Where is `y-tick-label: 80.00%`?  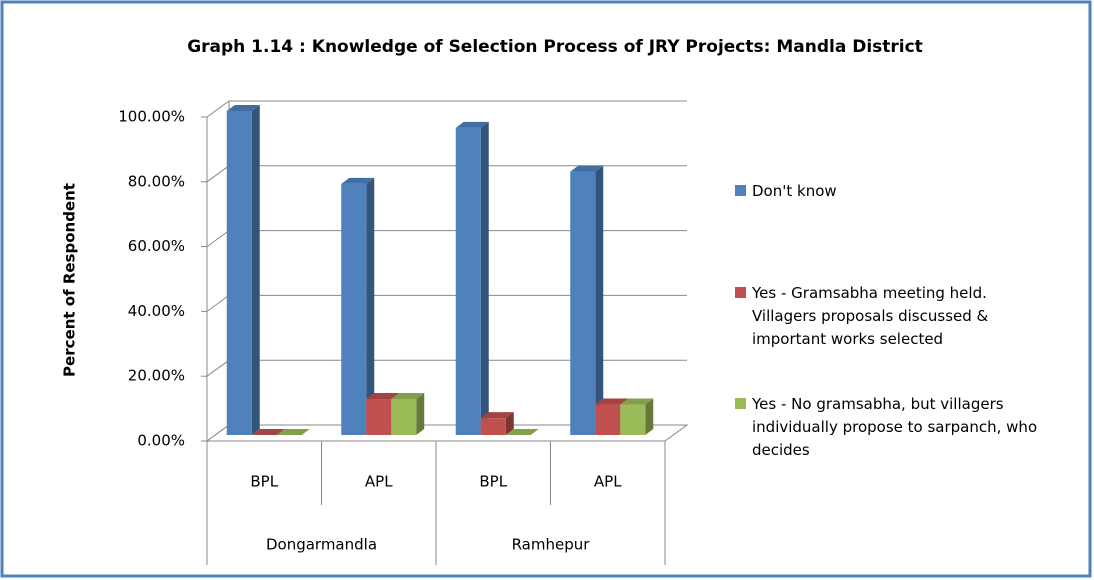
y-tick-label: 80.00% is located at coordinates (156, 181).